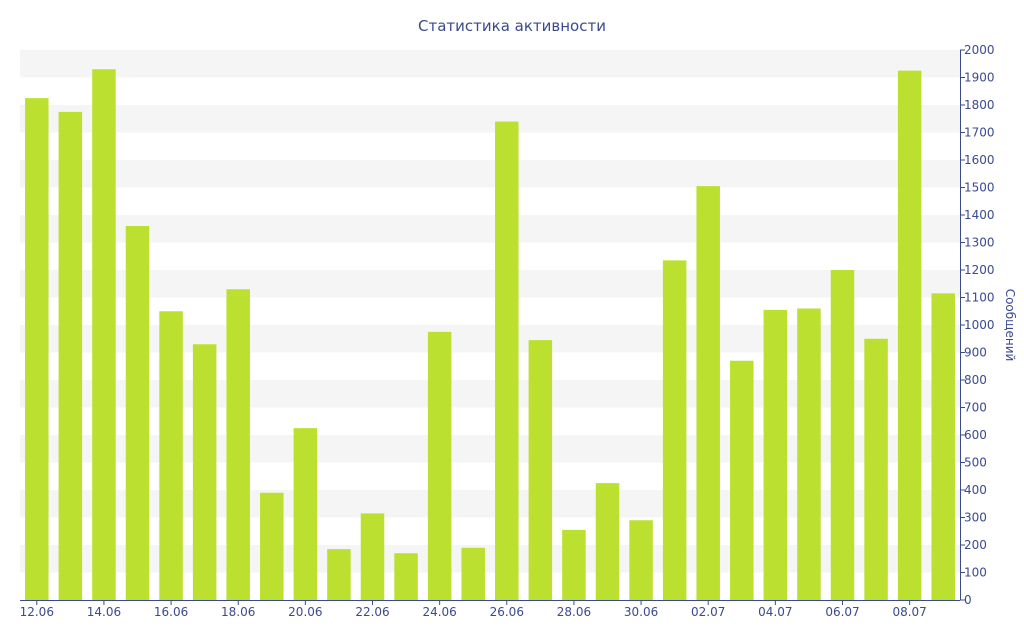 The image size is (1024, 640). Describe the element at coordinates (171, 612) in the screenshot. I see `x-tick-label: 16.06` at that location.